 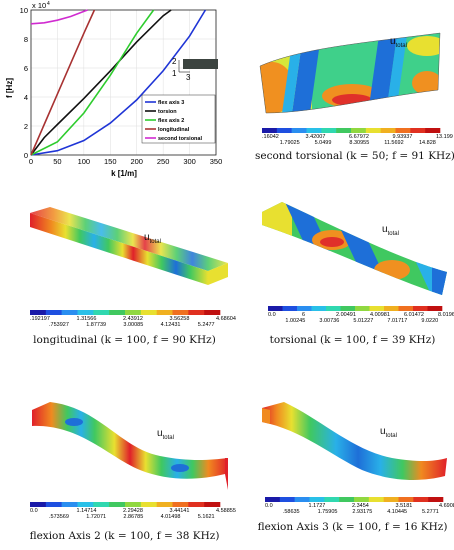 I want to click on colorbar-label: 4.01498, so click(x=171, y=517).